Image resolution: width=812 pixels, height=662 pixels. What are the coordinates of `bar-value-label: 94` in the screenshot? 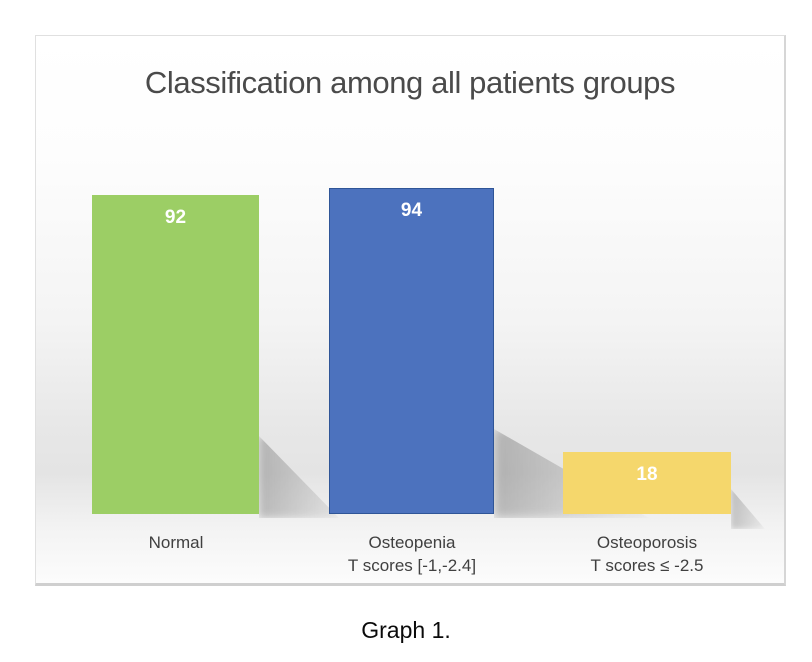 It's located at (411, 210).